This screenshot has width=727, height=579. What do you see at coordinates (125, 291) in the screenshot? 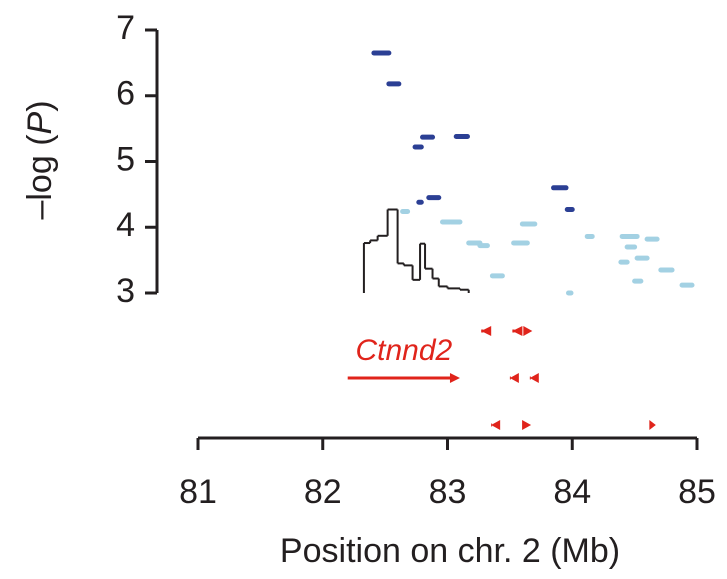
I see `y-tick-label: 3` at bounding box center [125, 291].